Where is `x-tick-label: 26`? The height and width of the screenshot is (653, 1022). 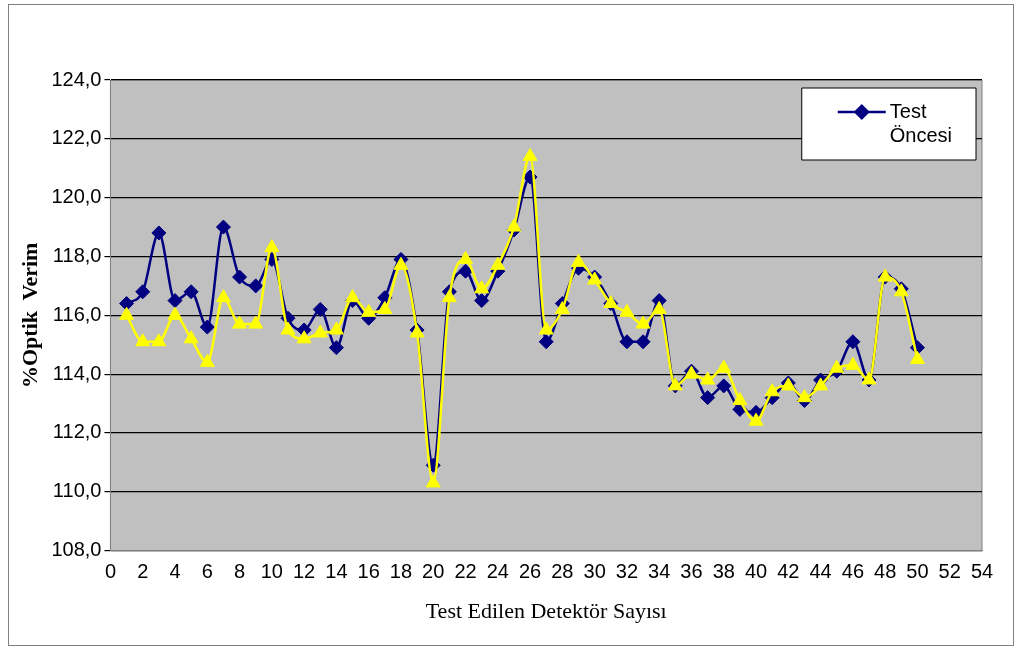
x-tick-label: 26 is located at coordinates (530, 571).